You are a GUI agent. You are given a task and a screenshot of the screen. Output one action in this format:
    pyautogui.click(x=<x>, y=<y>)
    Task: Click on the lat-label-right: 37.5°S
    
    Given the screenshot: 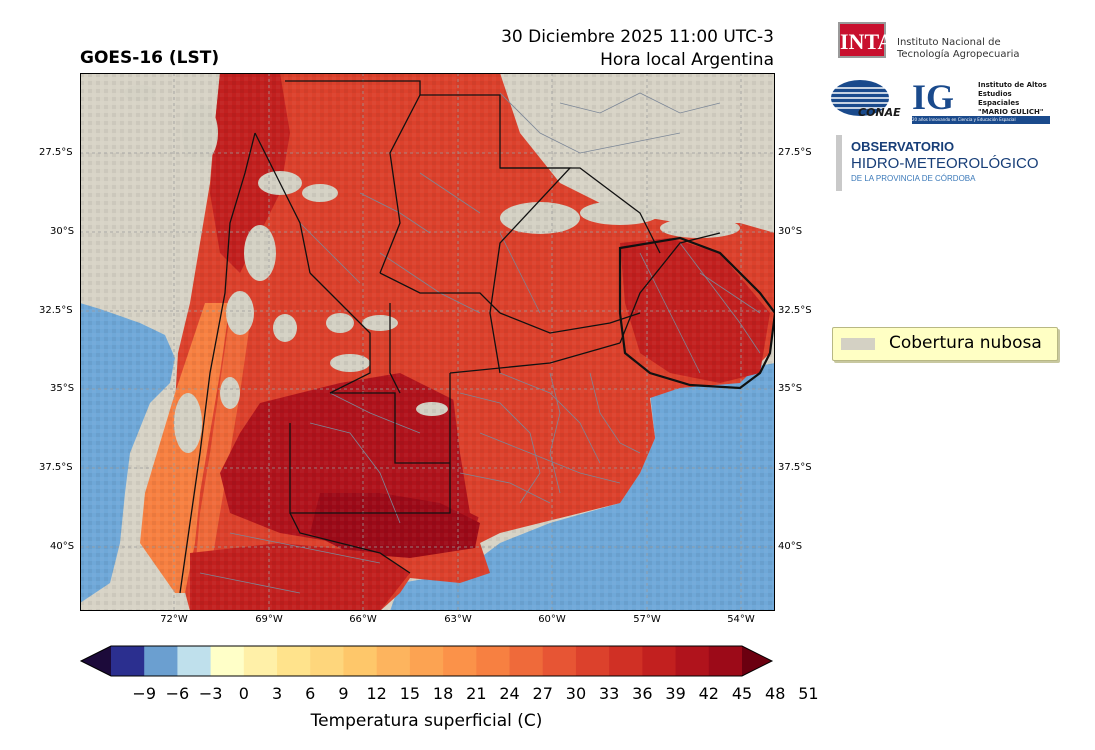 What is the action you would take?
    pyautogui.click(x=795, y=467)
    